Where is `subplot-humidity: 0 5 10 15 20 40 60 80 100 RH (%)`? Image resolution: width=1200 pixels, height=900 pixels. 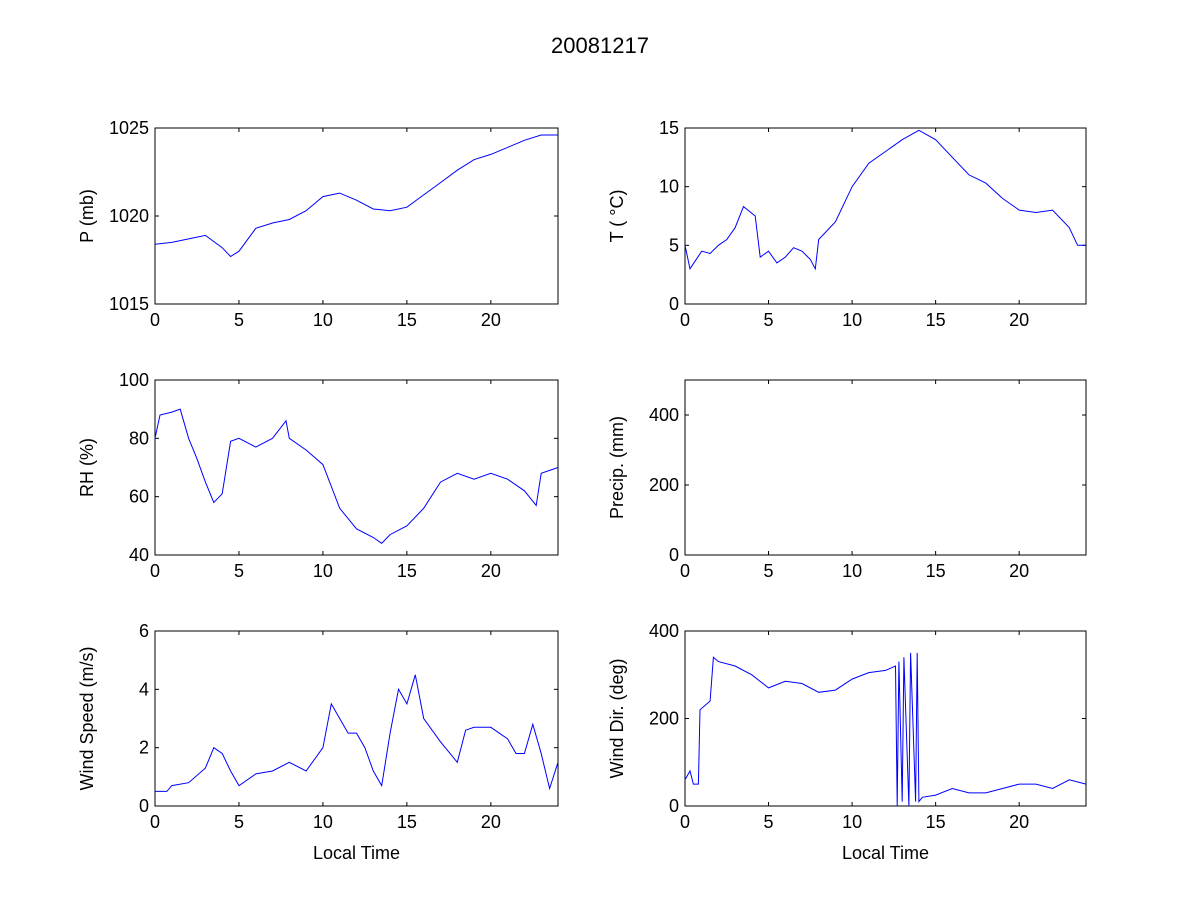
subplot-humidity: 0 5 10 15 20 40 60 80 100 RH (%) is located at coordinates (318, 475).